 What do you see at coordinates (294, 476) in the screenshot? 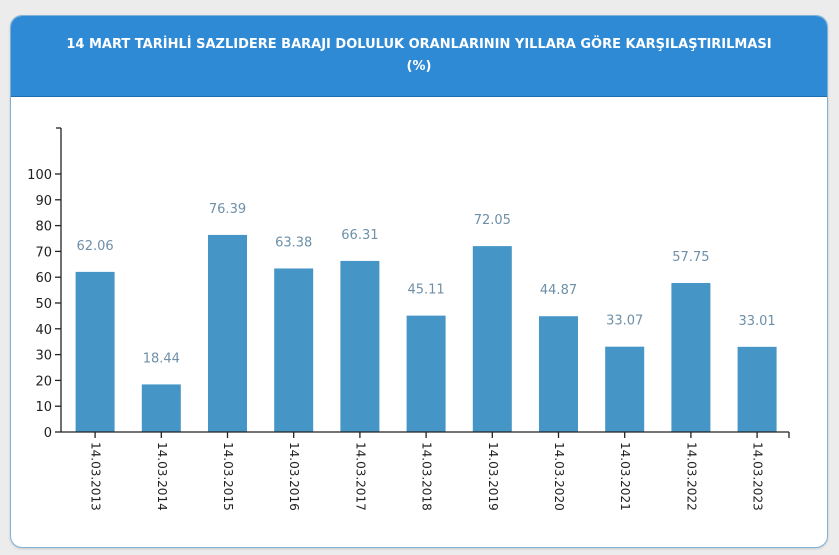
I see `x-tick-label: 14.03.2016` at bounding box center [294, 476].